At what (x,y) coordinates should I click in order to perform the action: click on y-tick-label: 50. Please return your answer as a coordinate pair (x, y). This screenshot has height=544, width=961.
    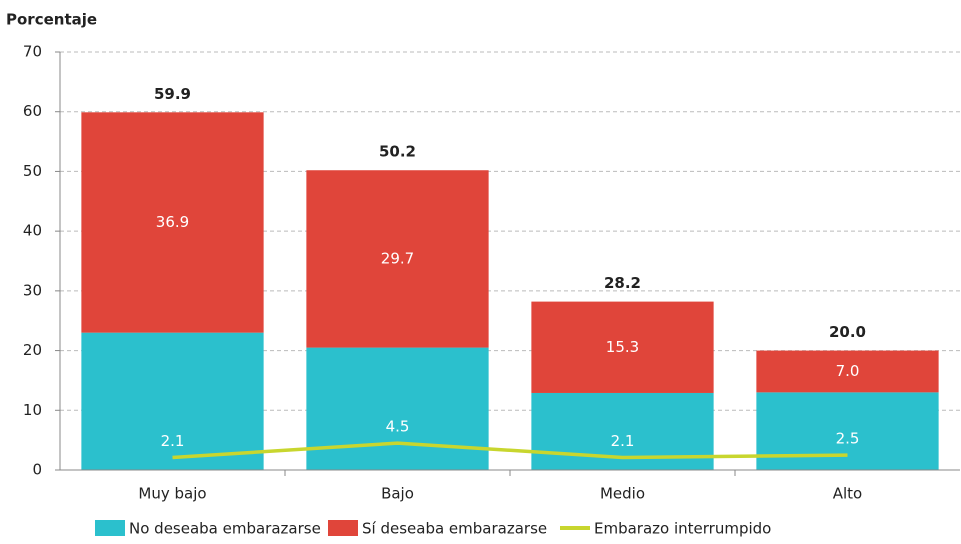
    Looking at the image, I should click on (32, 171).